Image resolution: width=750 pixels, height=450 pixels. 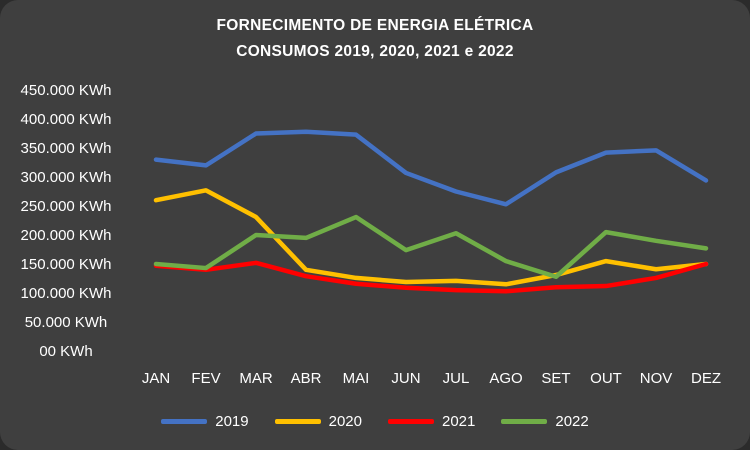 I want to click on x-axis-month-label: JUN, so click(x=405, y=378).